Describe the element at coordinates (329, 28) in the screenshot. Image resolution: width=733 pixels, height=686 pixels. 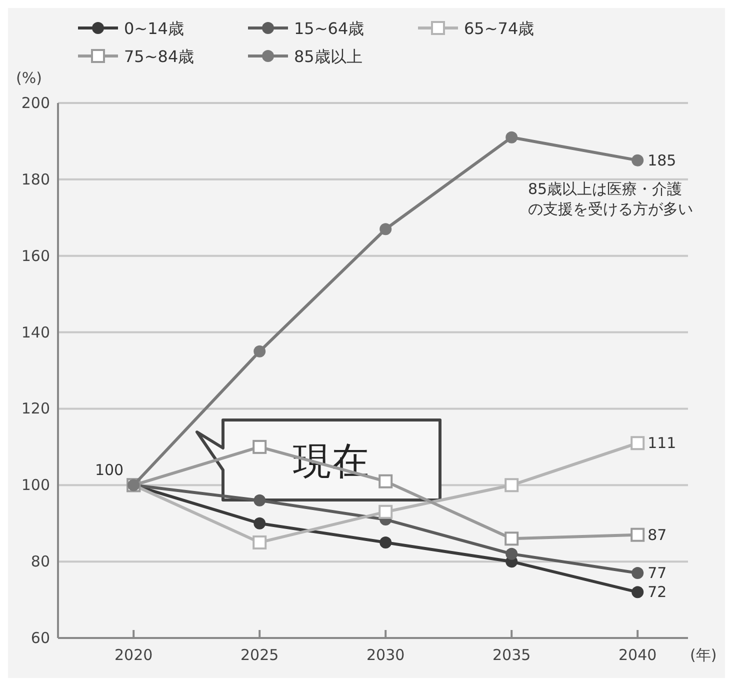
I see `legend-label: 15~64歳` at that location.